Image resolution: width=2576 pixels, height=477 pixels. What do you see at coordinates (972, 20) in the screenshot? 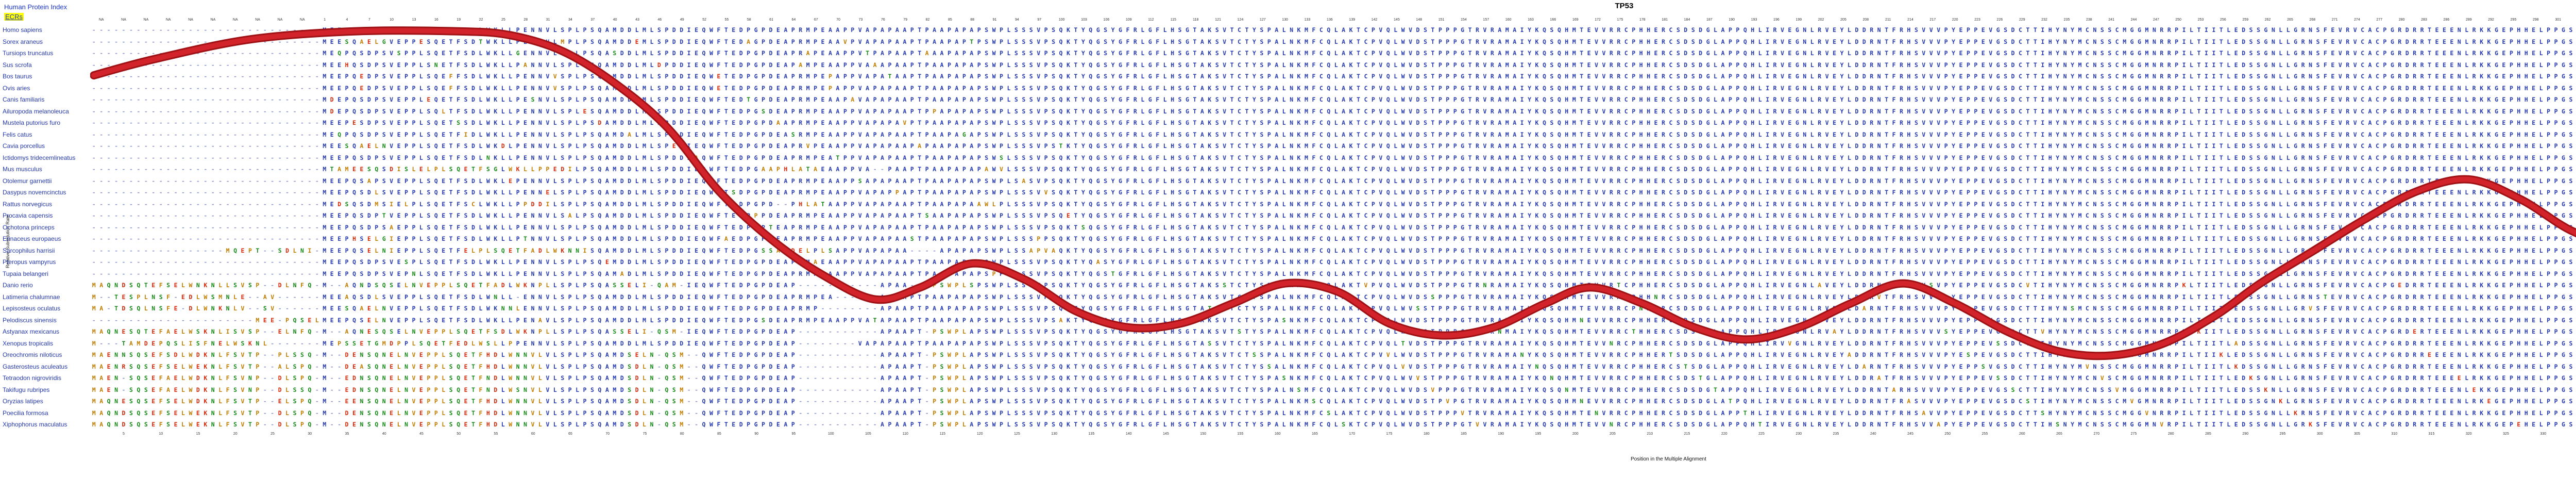
I see `top-tick-label: 88` at bounding box center [972, 20].